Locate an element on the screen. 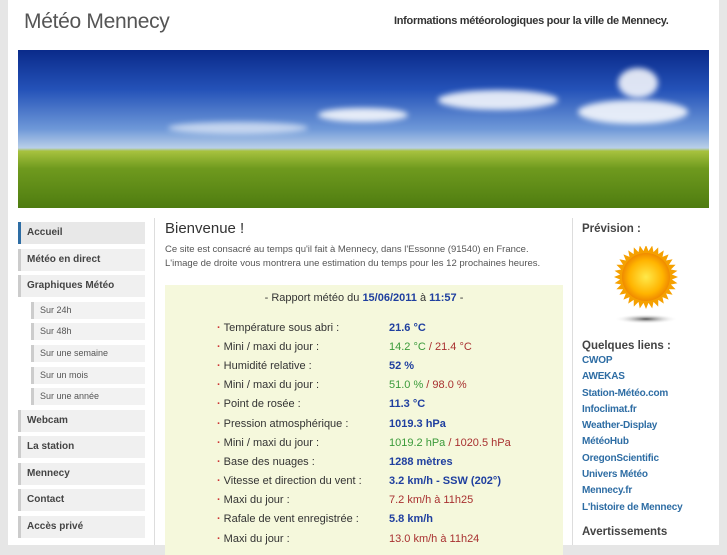 The image size is (727, 555). link-item: Weather-Display is located at coordinates (620, 426).